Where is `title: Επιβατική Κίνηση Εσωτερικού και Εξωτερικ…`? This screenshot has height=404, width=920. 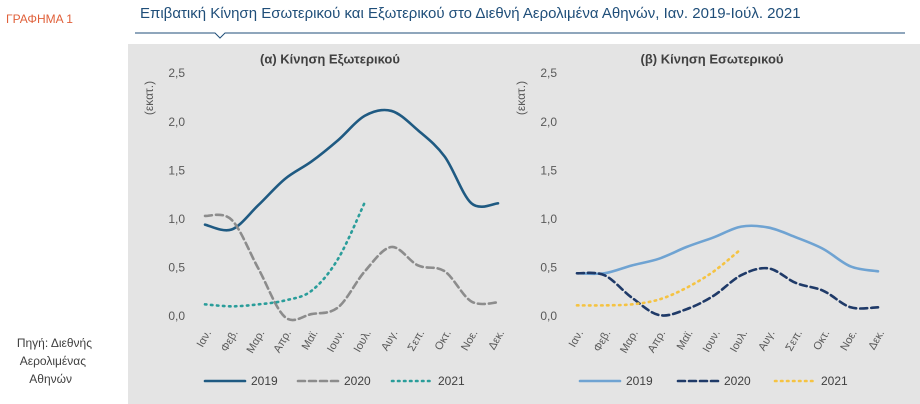 title: Επιβατική Κίνηση Εσωτερικού και Εξωτερικ… is located at coordinates (470, 13).